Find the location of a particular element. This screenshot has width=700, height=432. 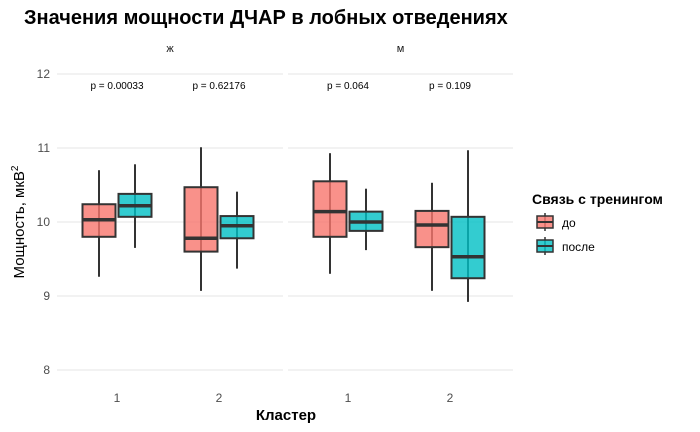

legend-title: Связь с тренингом is located at coordinates (597, 199).